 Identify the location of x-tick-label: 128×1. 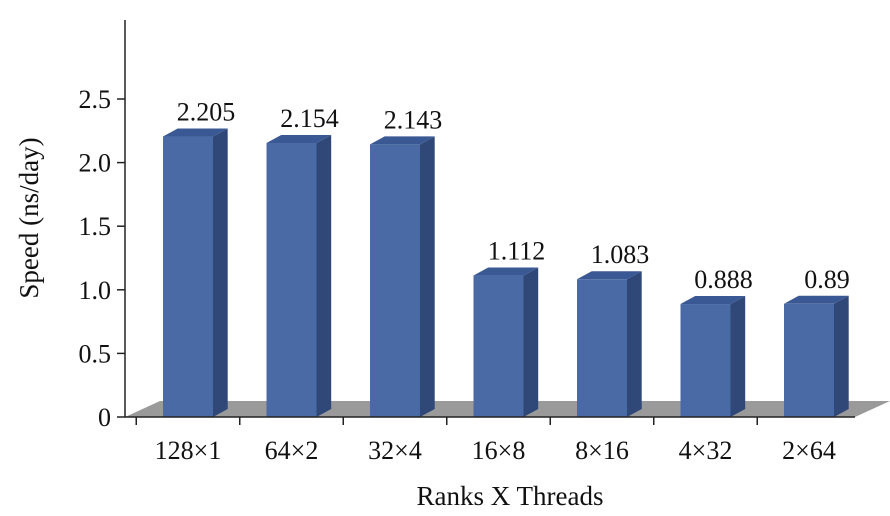
(188, 450).